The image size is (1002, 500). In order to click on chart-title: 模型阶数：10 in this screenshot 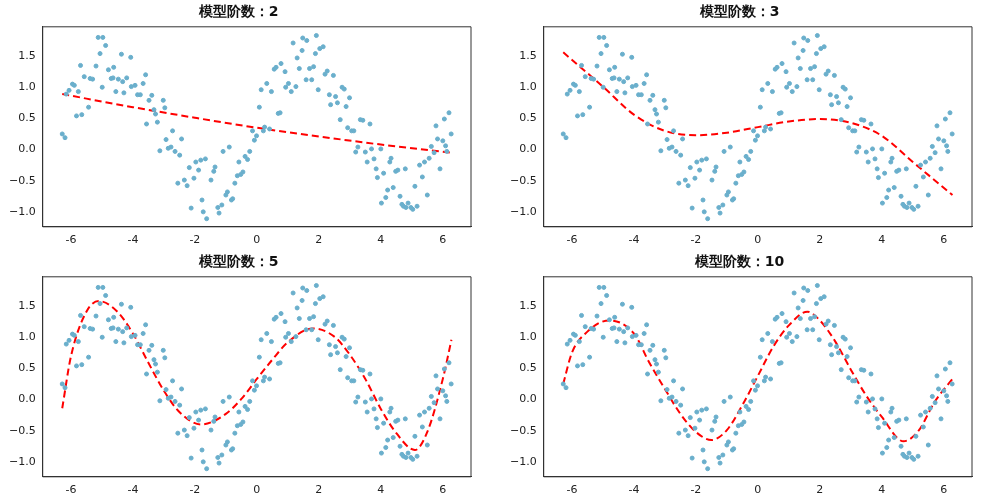, I will do `click(739, 261)`.